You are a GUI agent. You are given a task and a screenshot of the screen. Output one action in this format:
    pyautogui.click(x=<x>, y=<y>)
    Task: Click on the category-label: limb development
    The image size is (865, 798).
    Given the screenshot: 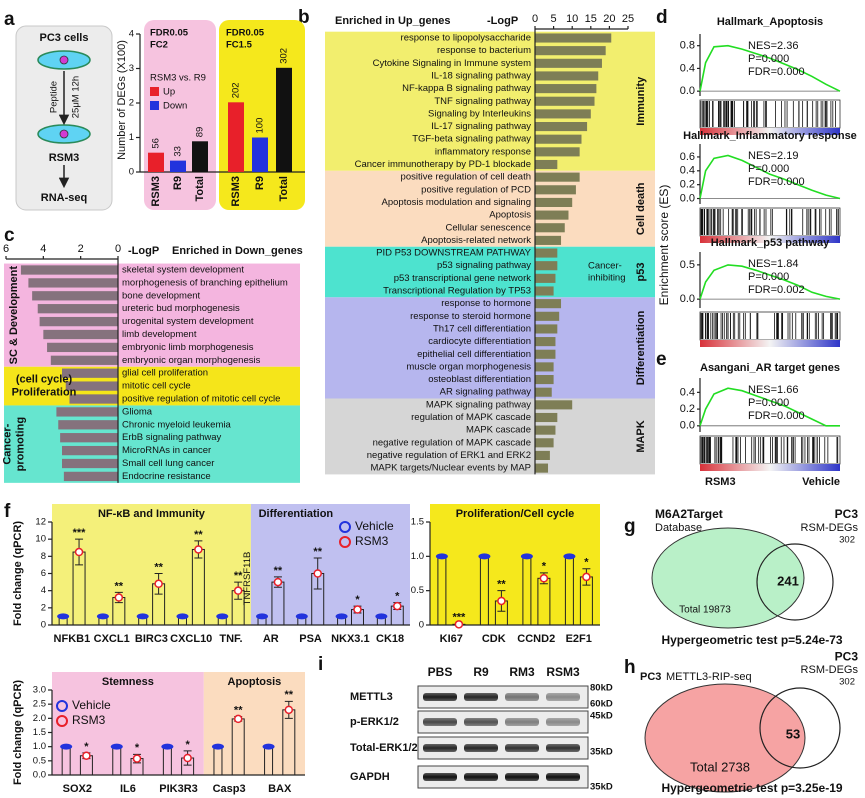 What is the action you would take?
    pyautogui.click(x=159, y=334)
    